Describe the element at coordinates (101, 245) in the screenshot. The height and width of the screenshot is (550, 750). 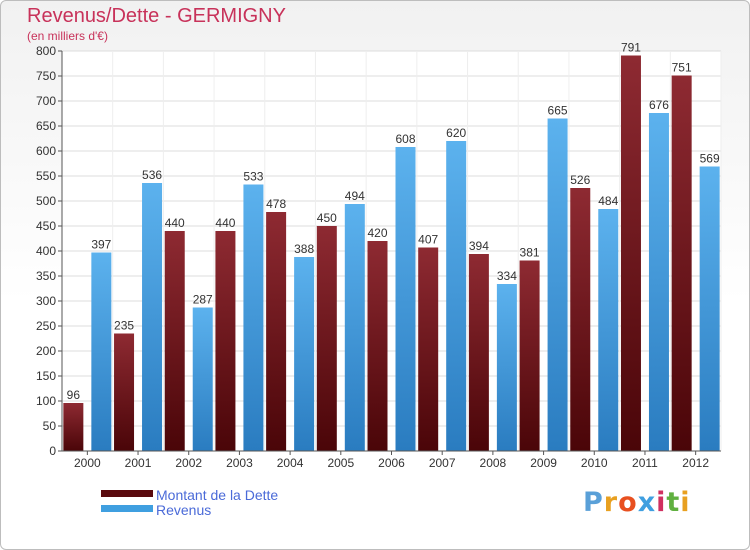
I see `bar-value-label: 397` at that location.